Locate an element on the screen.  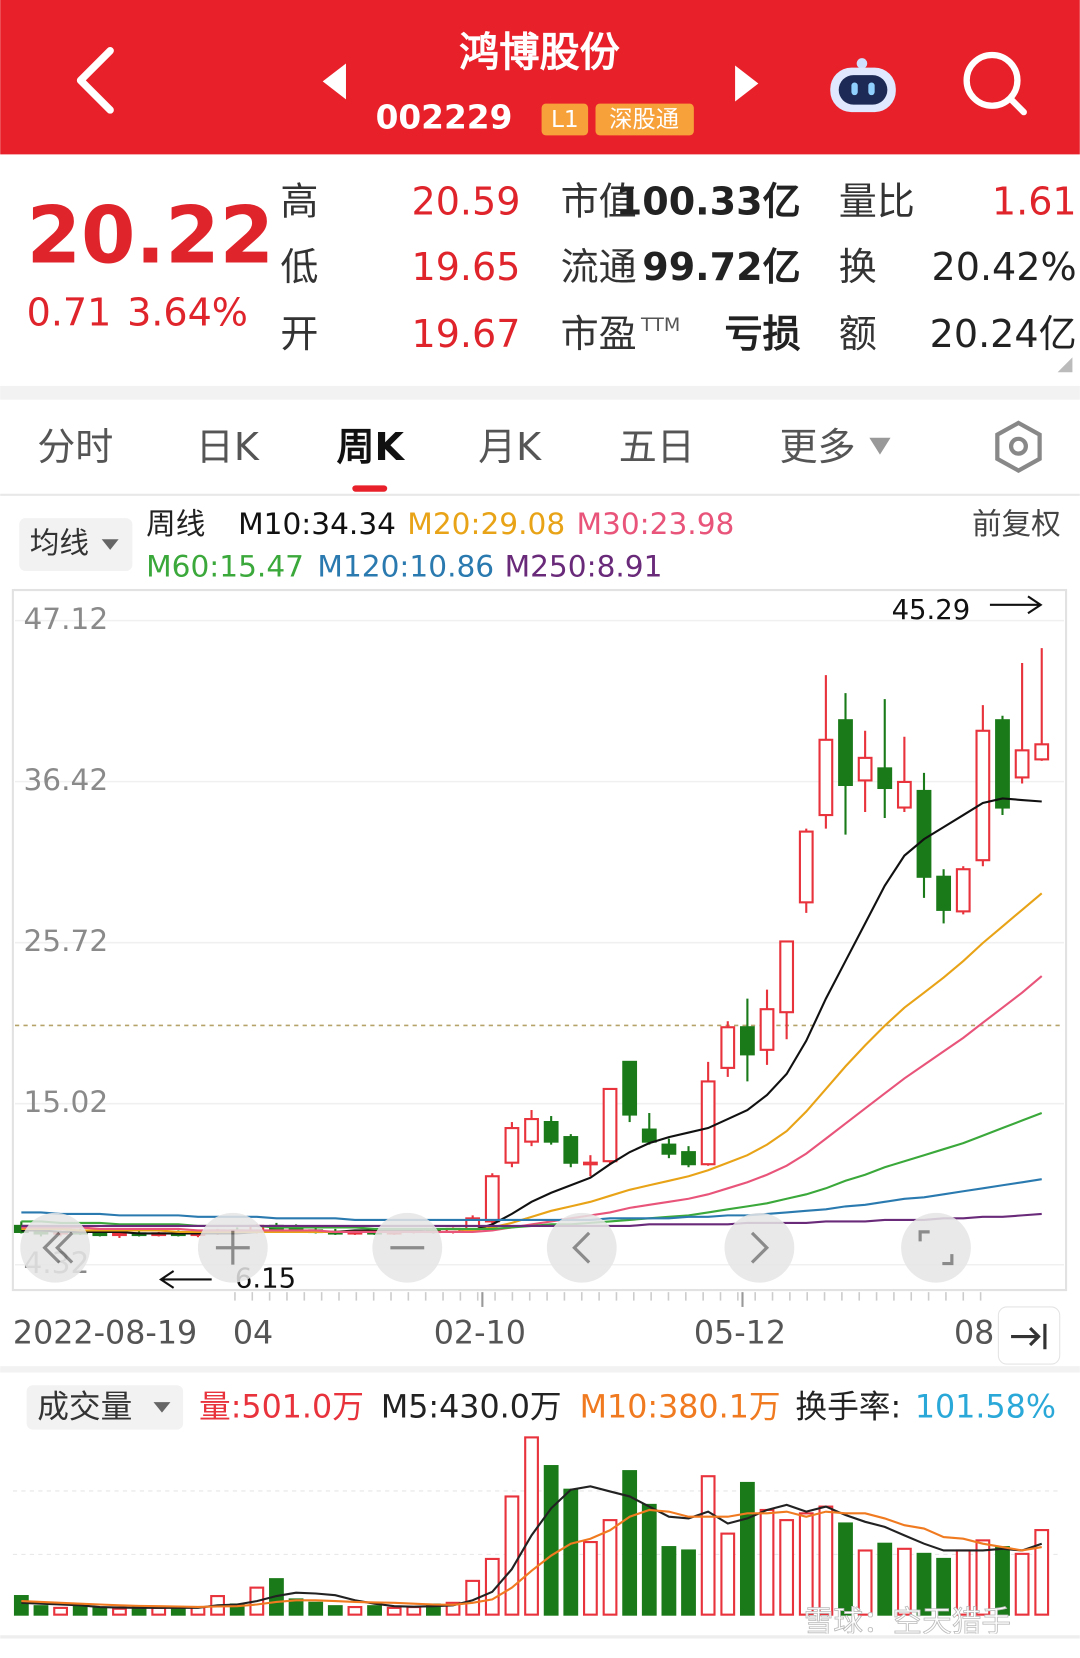
tab: 周K is located at coordinates (370, 447).